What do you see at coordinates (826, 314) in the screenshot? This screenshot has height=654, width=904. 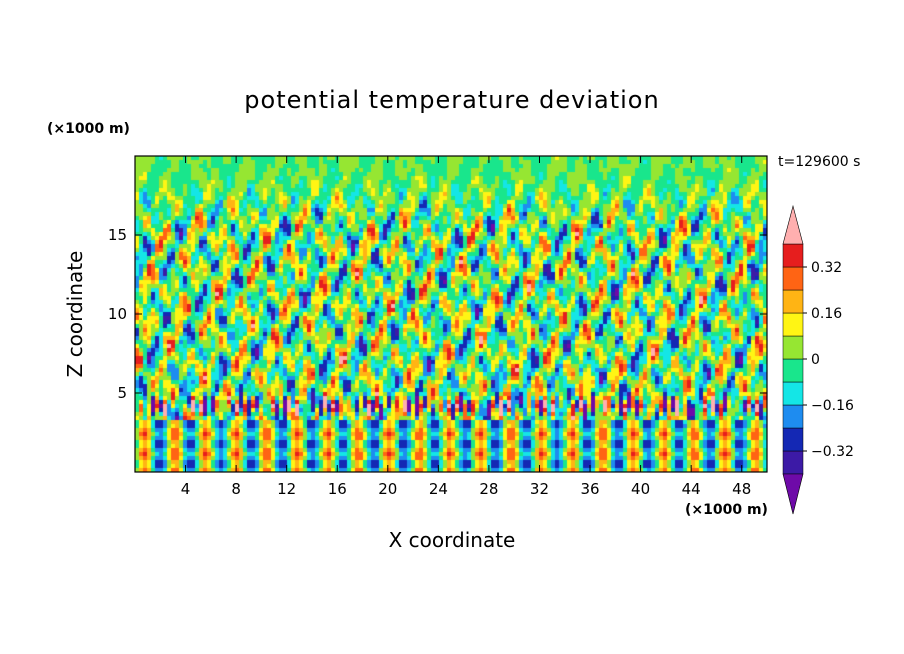 I see `colorbar-tick-label: 0.16` at bounding box center [826, 314].